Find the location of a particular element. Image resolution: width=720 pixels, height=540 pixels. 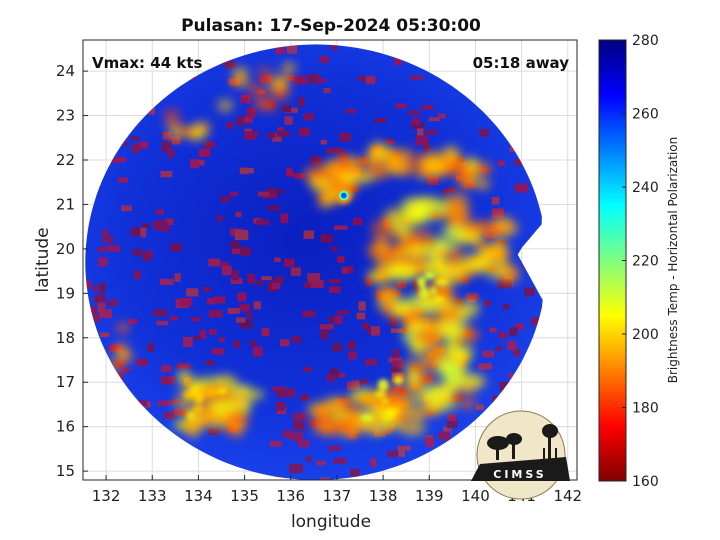

y-tick-label: 20 is located at coordinates (65, 249).